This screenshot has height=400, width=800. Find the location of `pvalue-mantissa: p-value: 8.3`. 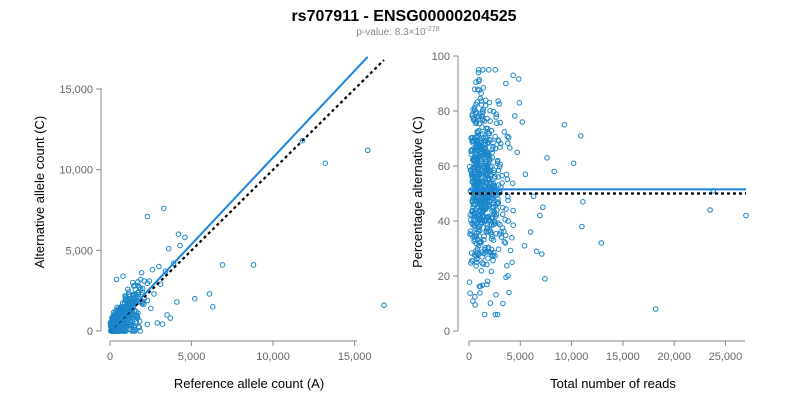

pvalue-mantissa: p-value: 8.3 is located at coordinates (382, 32).